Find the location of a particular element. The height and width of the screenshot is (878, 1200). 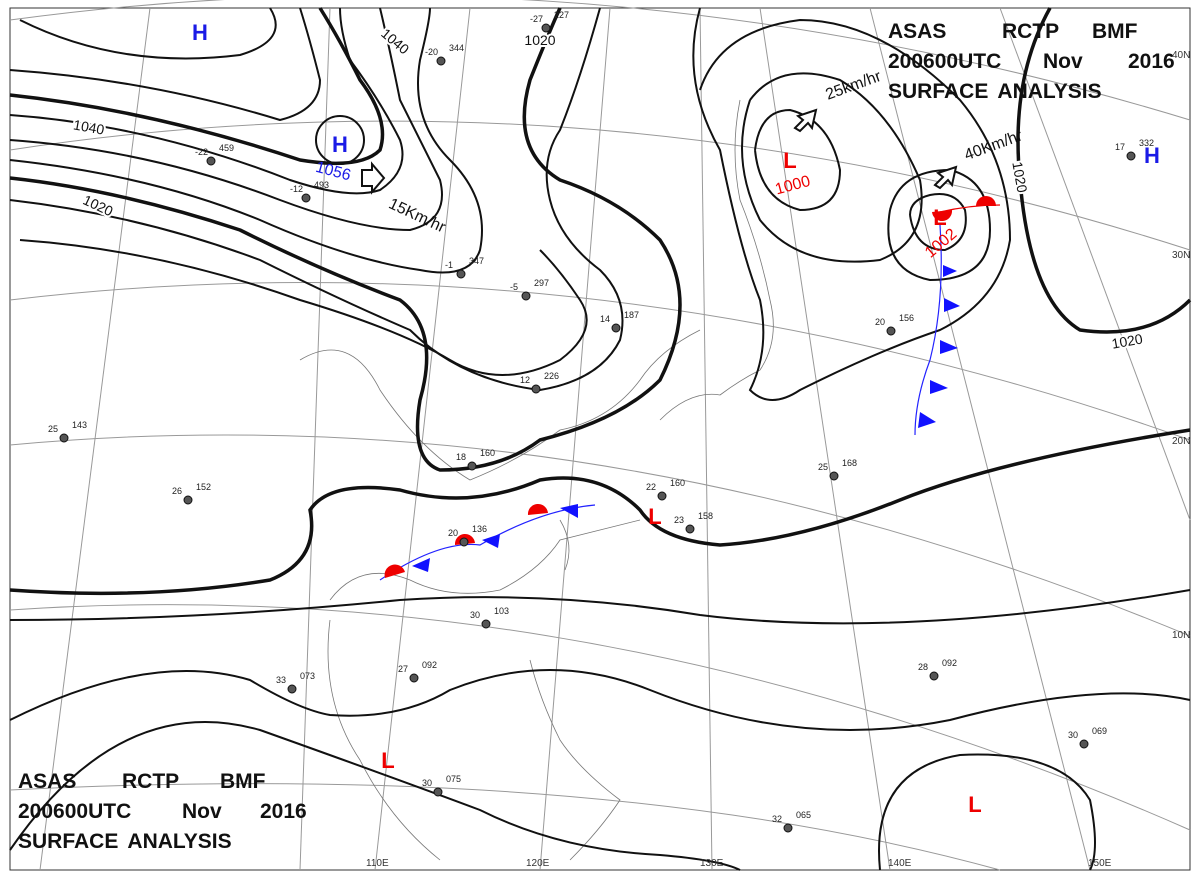

station-temp: 20 is located at coordinates (453, 533).